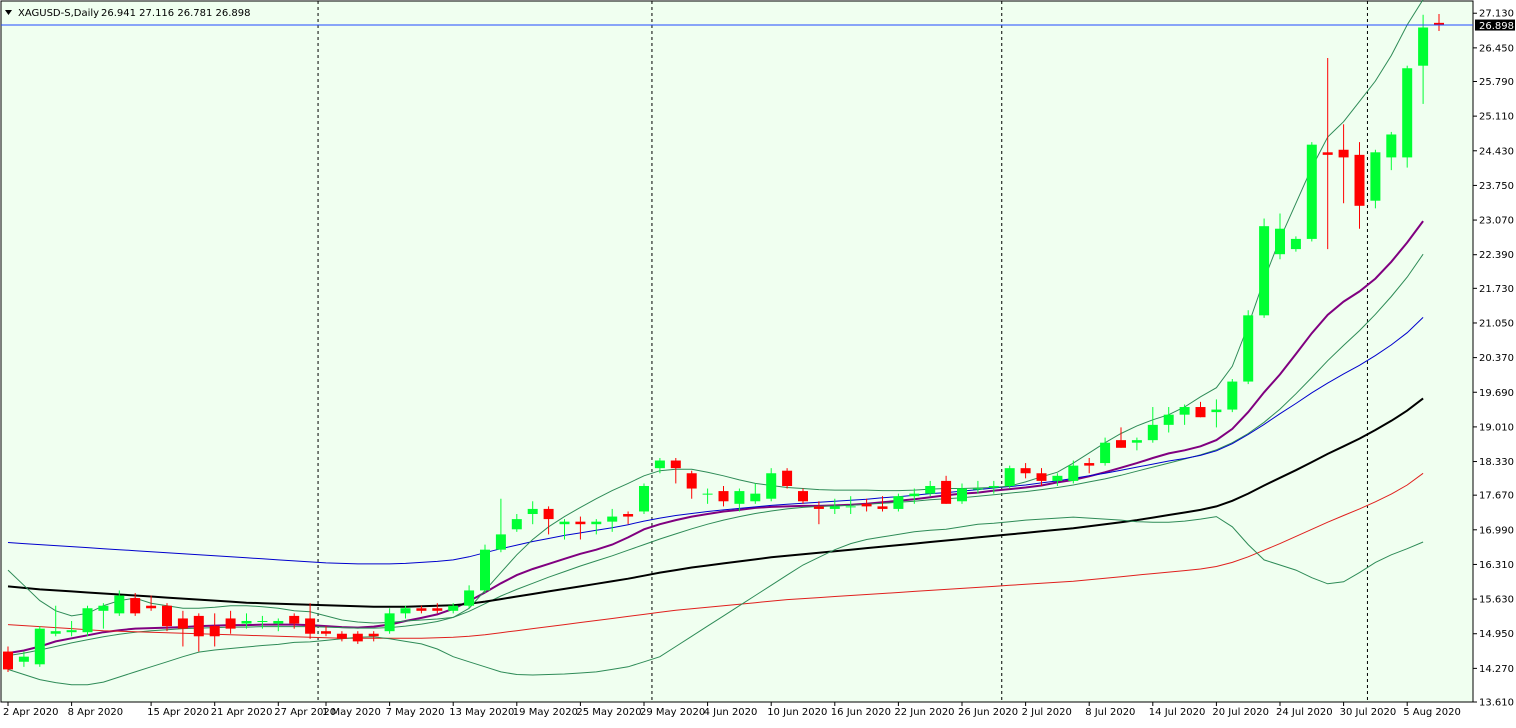  What do you see at coordinates (1496, 289) in the screenshot?
I see `price-tick-label: 21.730` at bounding box center [1496, 289].